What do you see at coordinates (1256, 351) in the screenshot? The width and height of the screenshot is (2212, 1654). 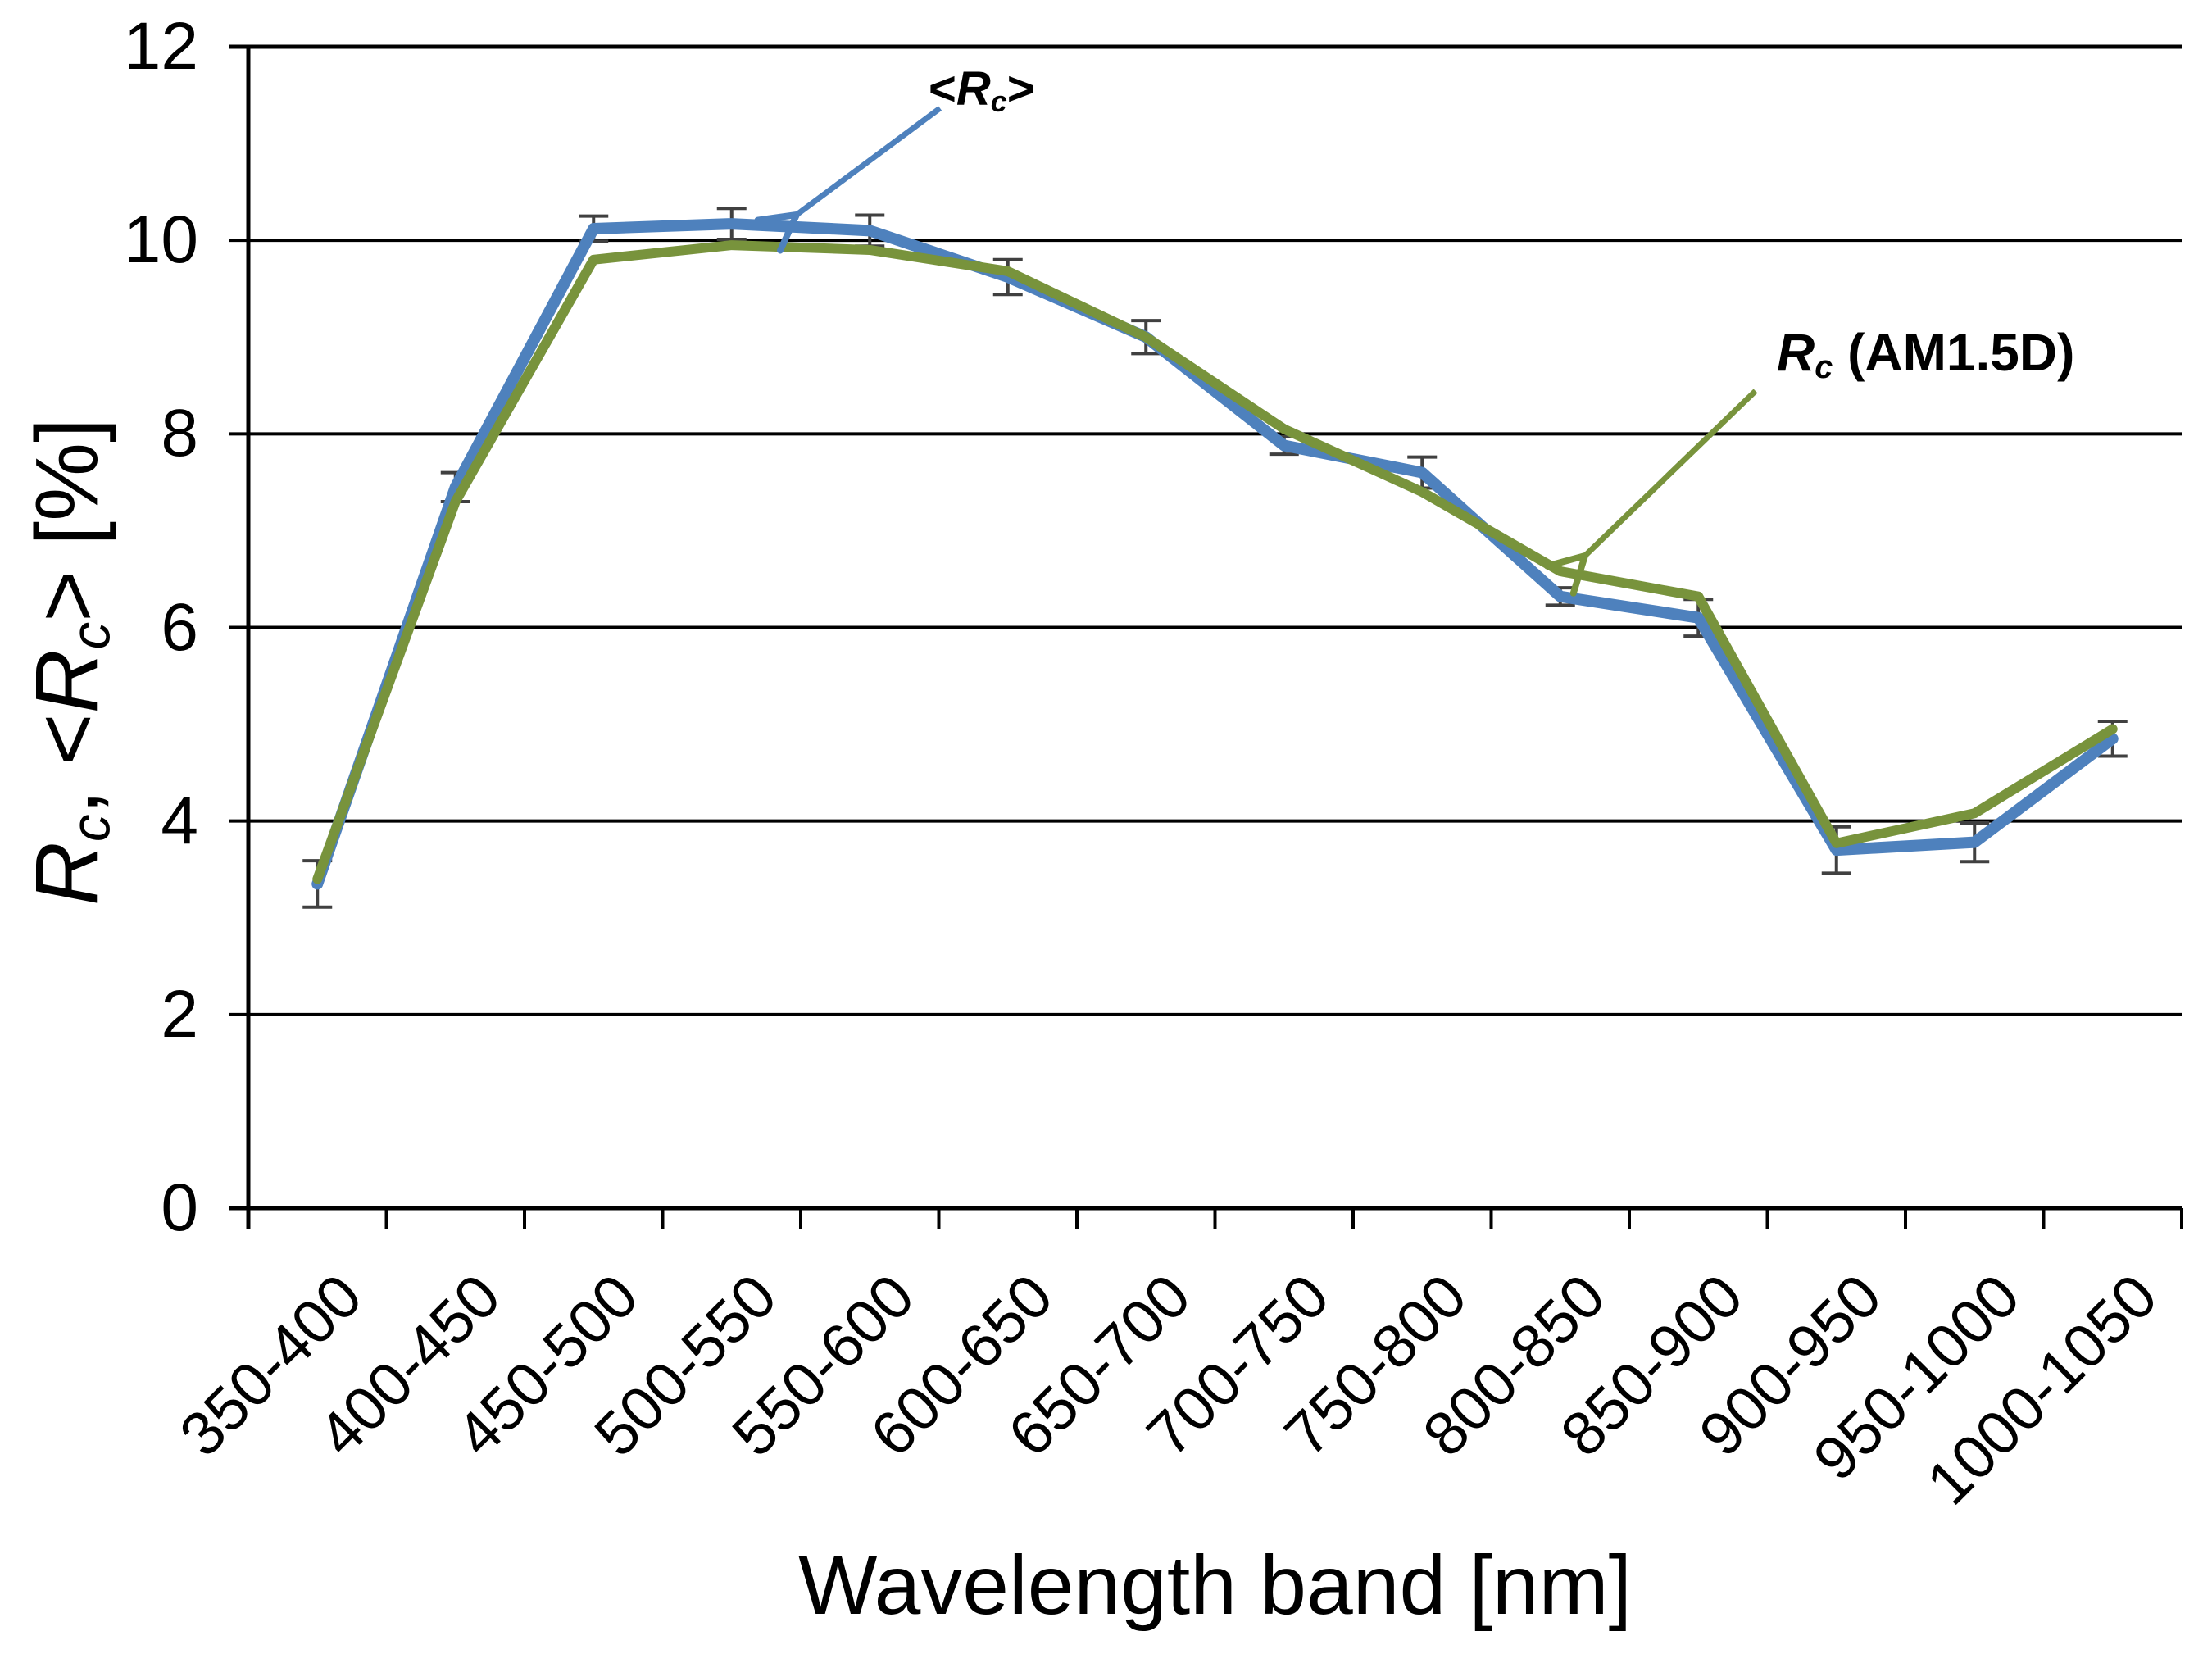 I see `annotation-arrows` at bounding box center [1256, 351].